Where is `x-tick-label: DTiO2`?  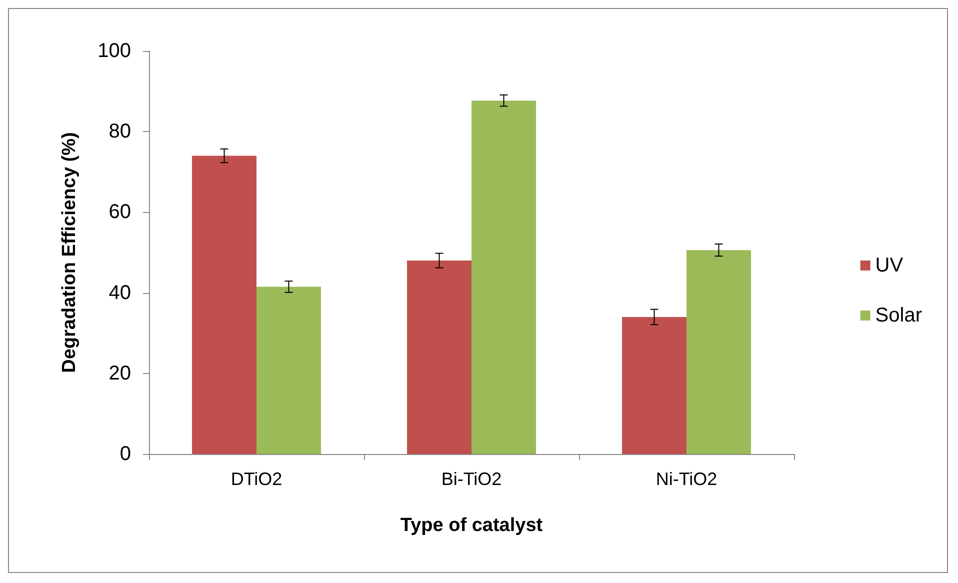 x-tick-label: DTiO2 is located at coordinates (256, 479).